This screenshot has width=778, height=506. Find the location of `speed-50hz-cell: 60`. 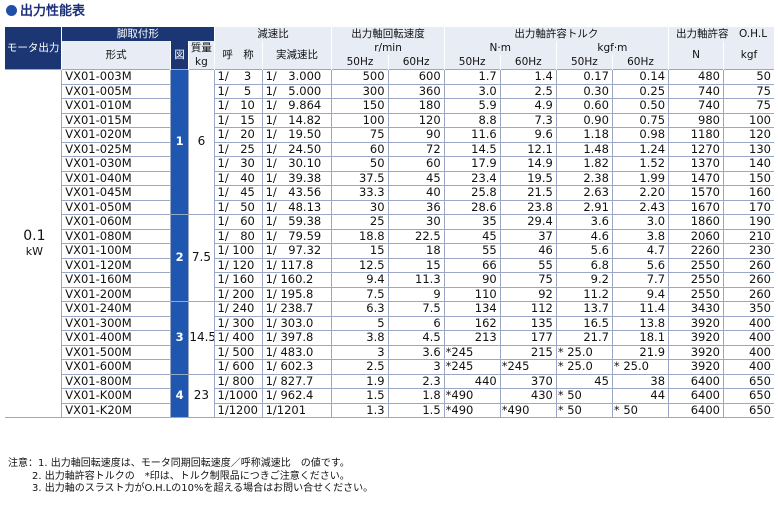

speed-50hz-cell: 60 is located at coordinates (360, 149).